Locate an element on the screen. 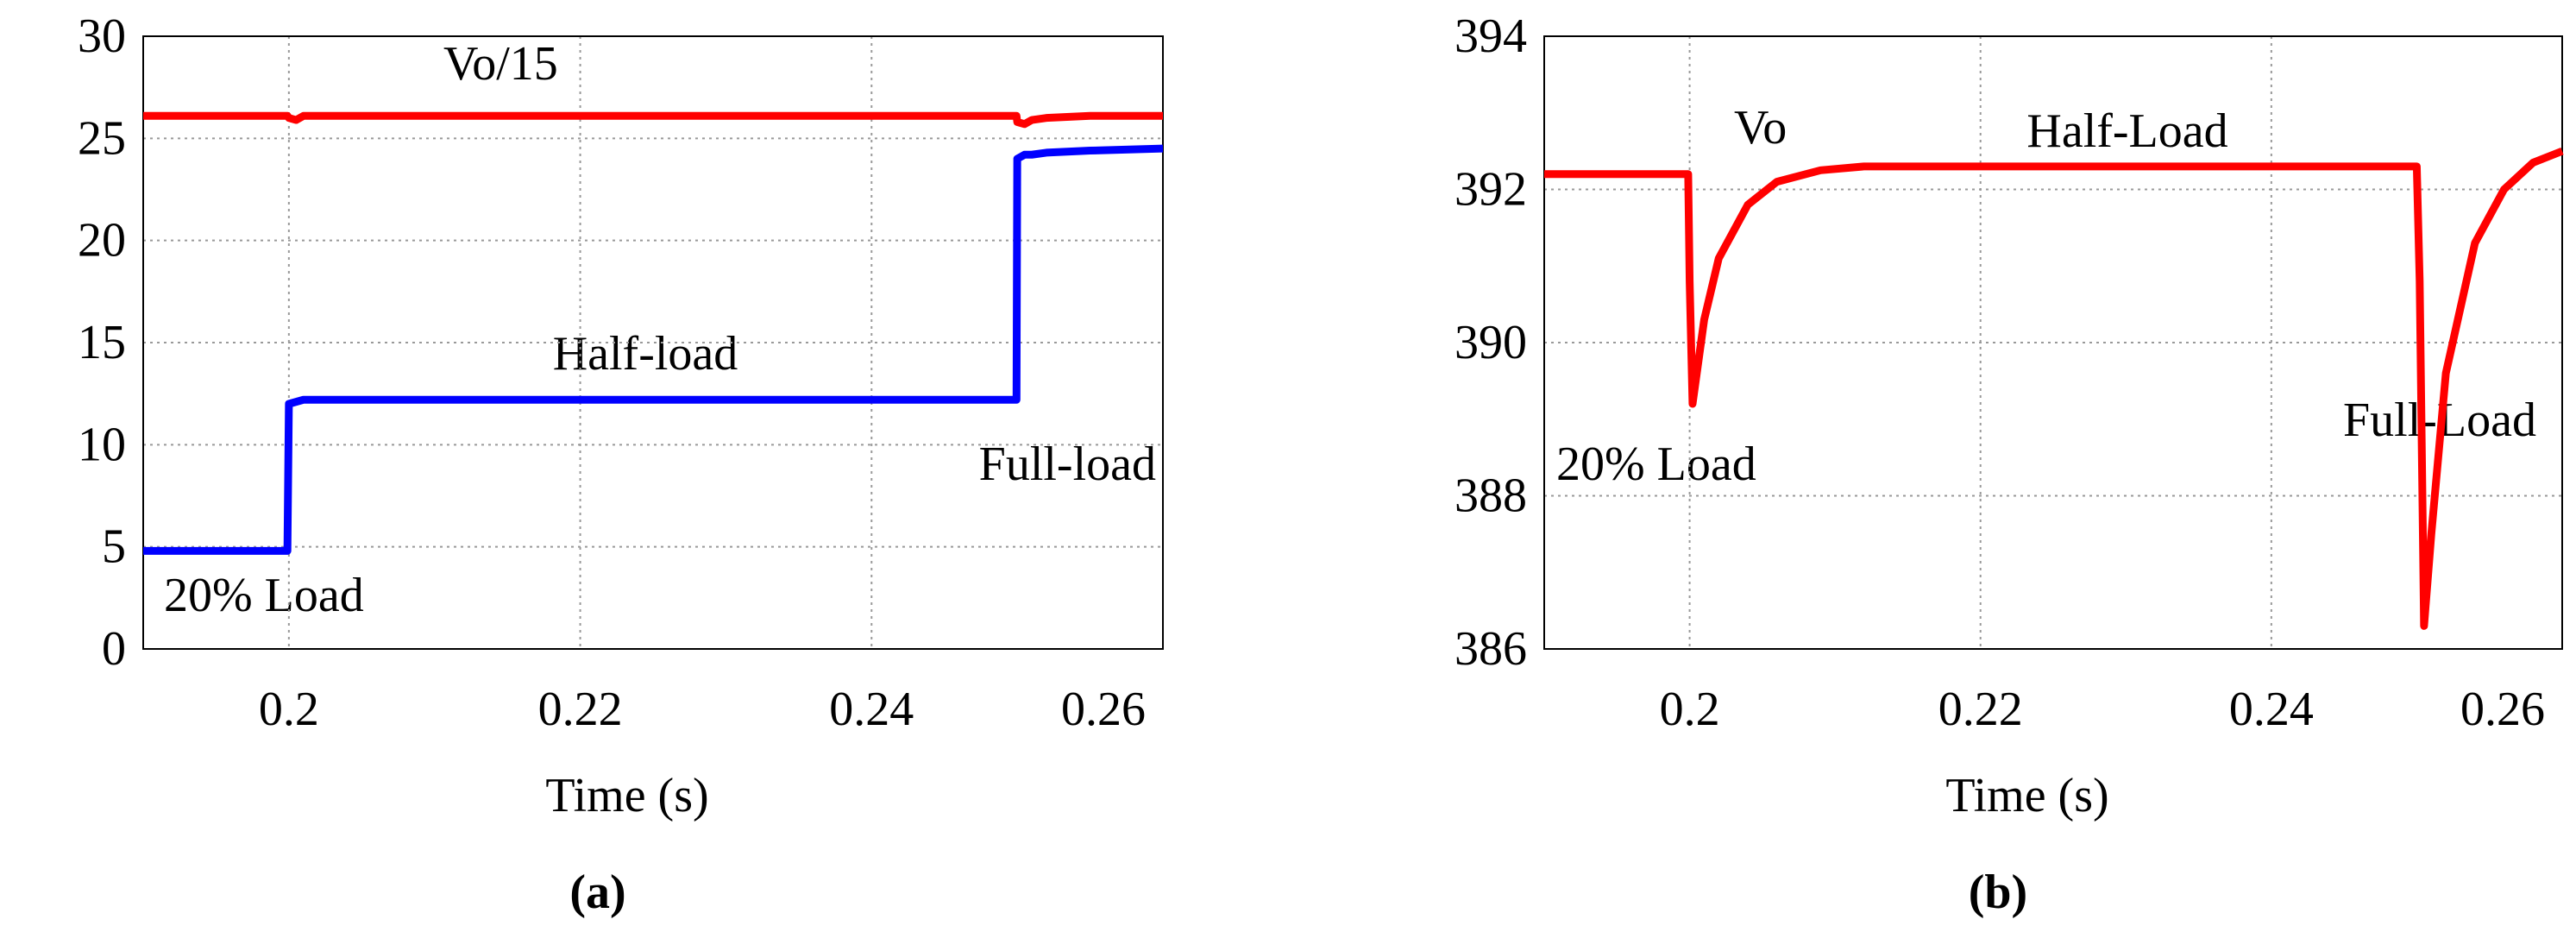 This screenshot has width=2576, height=932. y-tick-label: 25 is located at coordinates (102, 138).